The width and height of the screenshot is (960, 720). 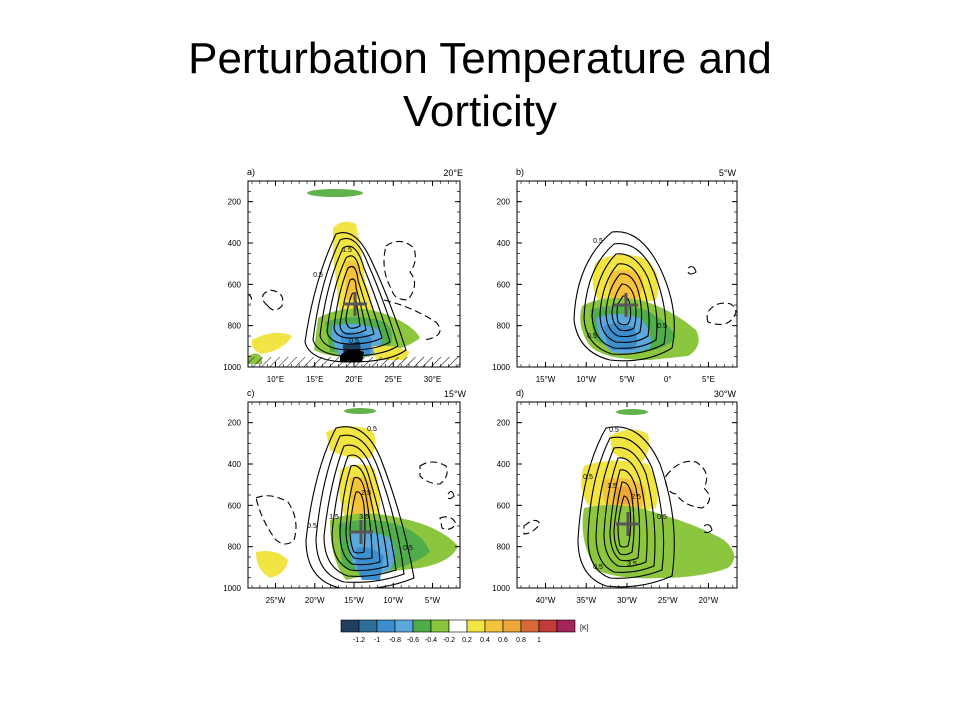 I want to click on panel-b-fill, so click(x=655, y=296).